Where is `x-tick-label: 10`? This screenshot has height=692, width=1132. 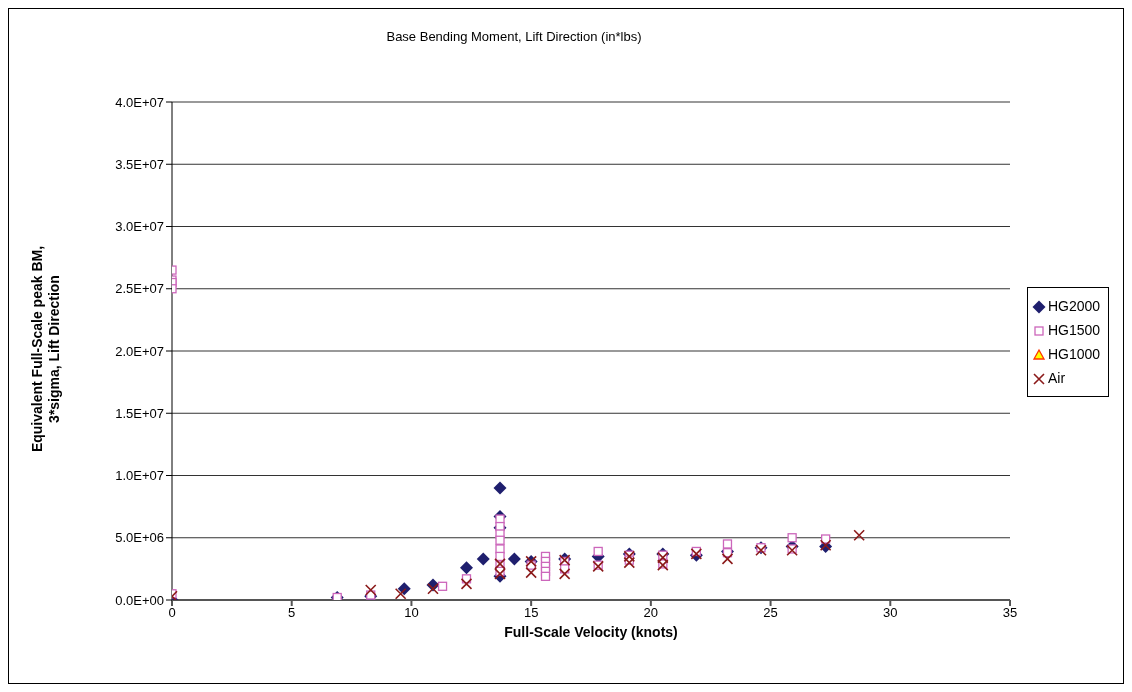 x-tick-label: 10 is located at coordinates (411, 613).